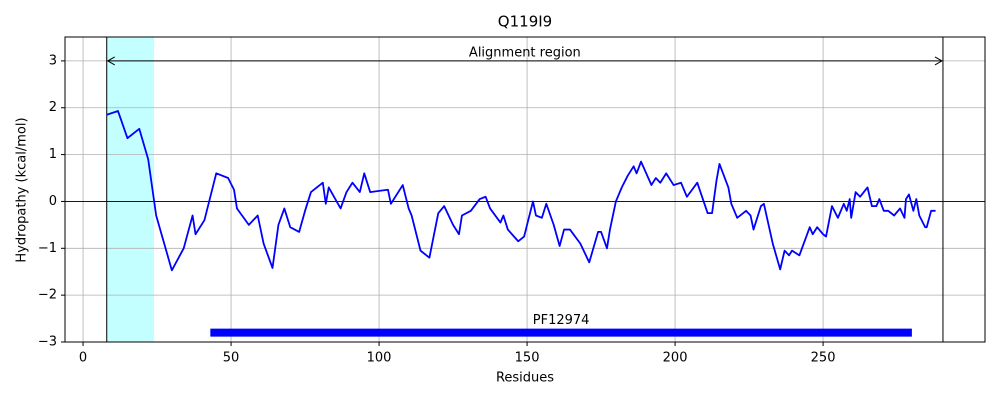 Image resolution: width=1000 pixels, height=400 pixels. Describe the element at coordinates (83, 358) in the screenshot. I see `x-tick-label: 0` at that location.